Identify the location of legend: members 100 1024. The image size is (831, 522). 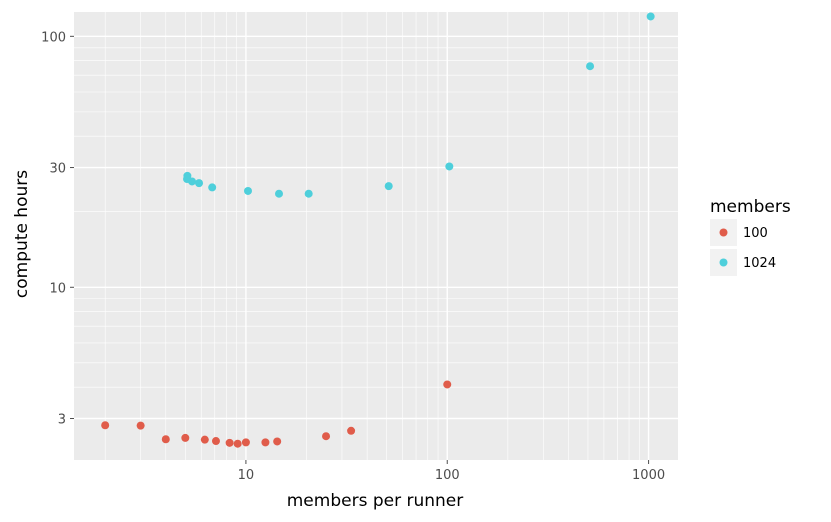
(750, 236).